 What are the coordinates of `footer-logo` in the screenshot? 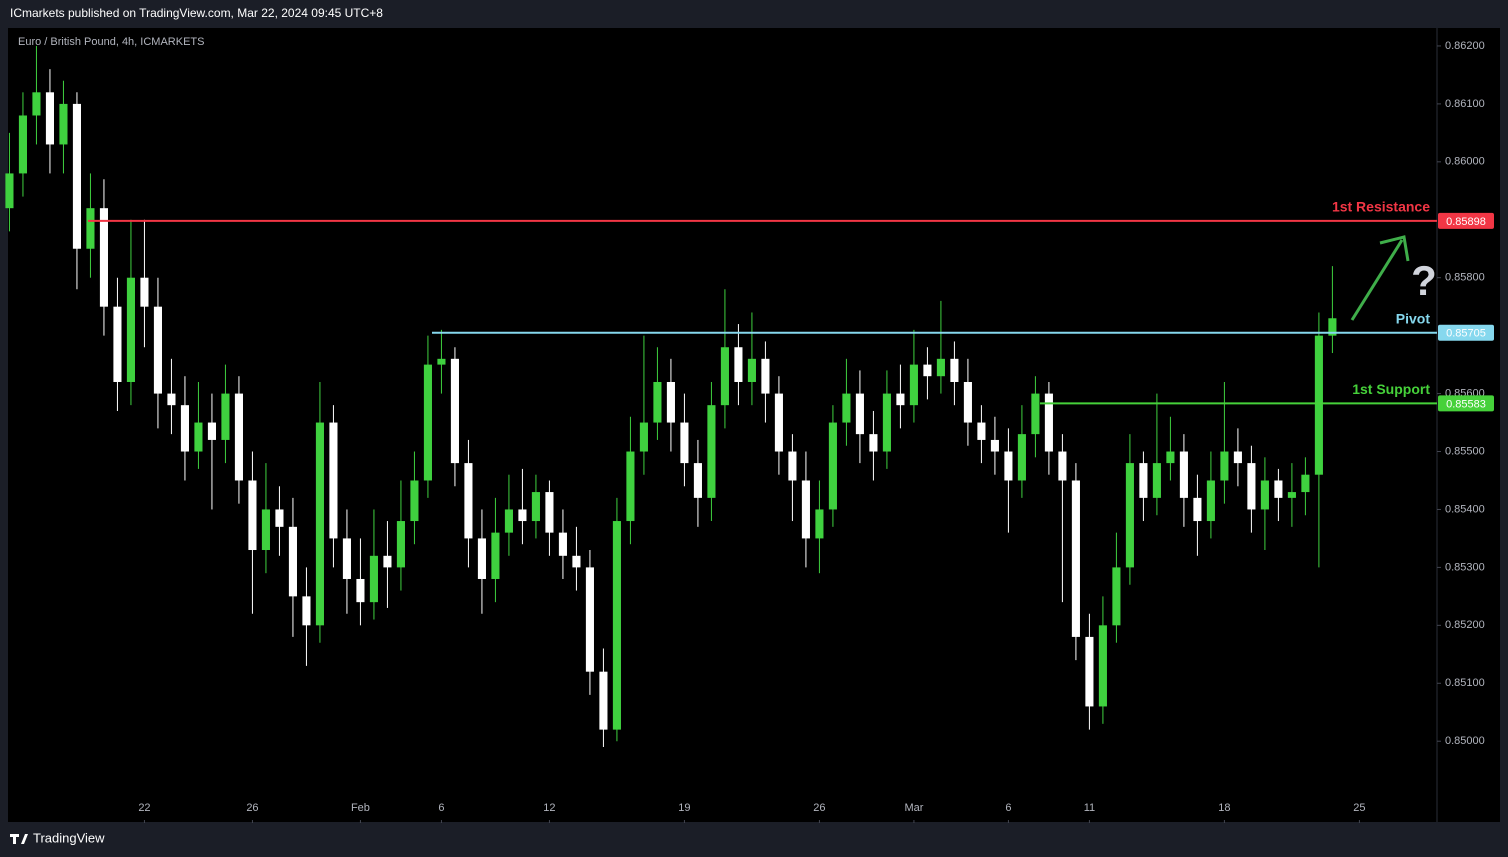 It's located at (19, 839).